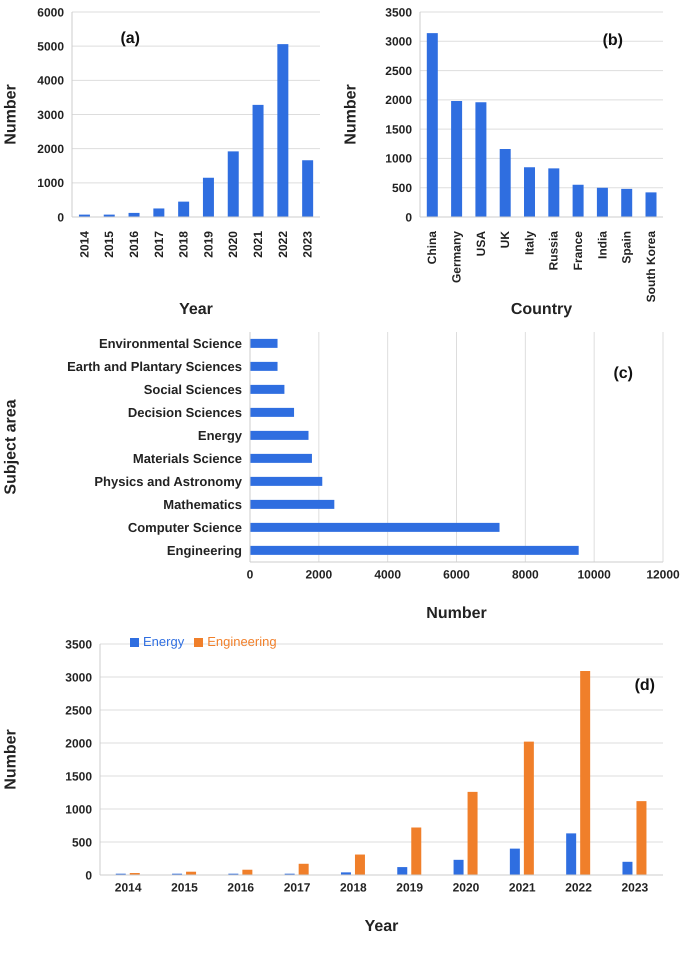 This screenshot has width=683, height=958. I want to click on x-tick-label: India, so click(602, 245).